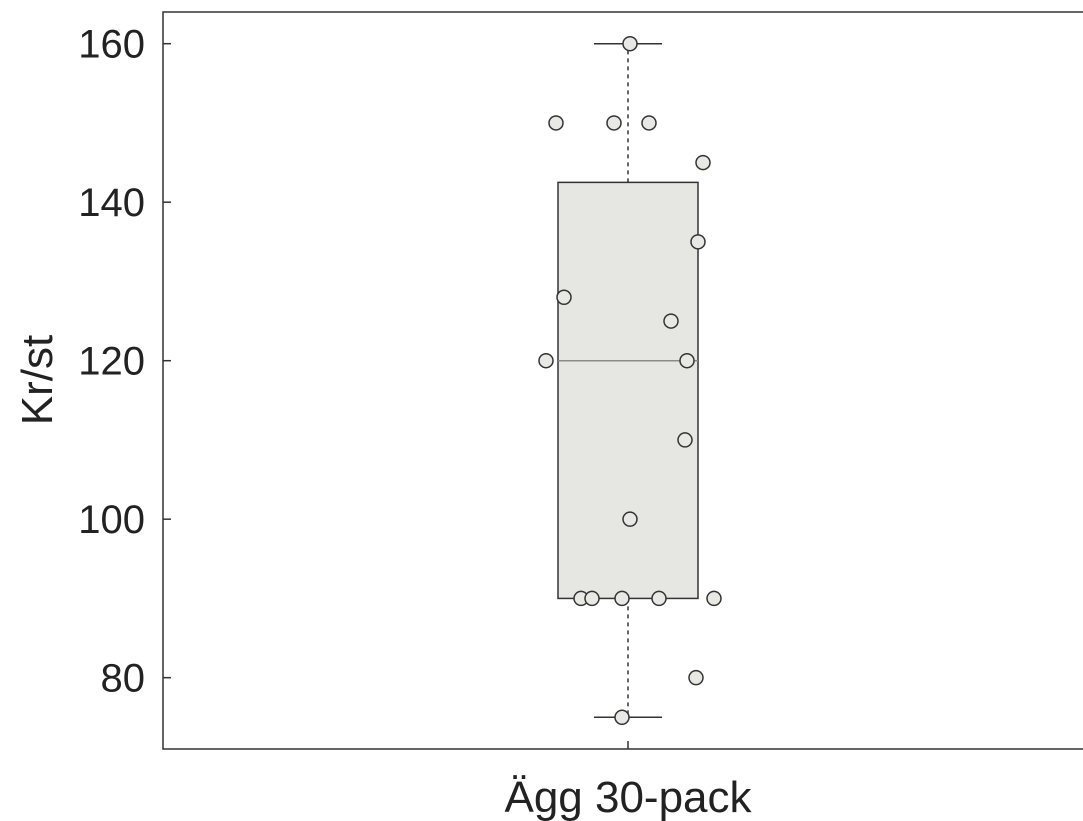 The image size is (1083, 821). I want to click on data-points, so click(630, 380).